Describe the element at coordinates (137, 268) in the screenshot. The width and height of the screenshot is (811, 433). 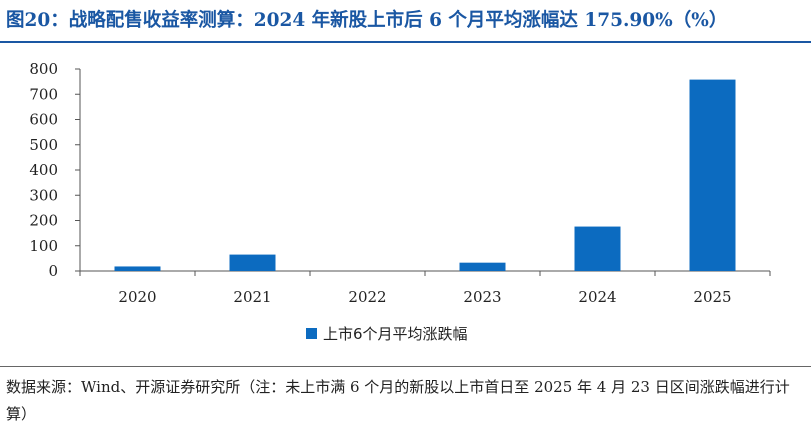
I see `bar-2020` at that location.